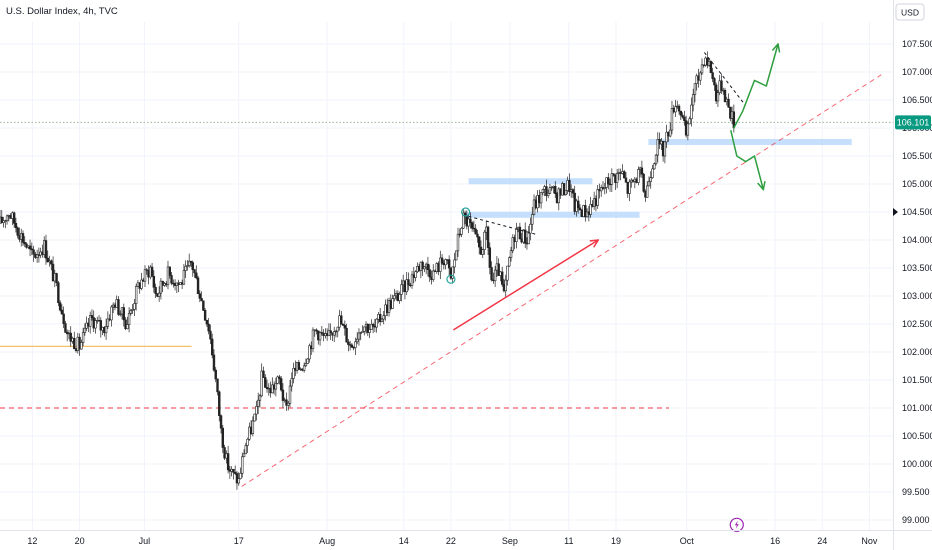 This screenshot has height=550, width=932. What do you see at coordinates (757, 86) in the screenshot?
I see `green-up-scenario-arrow` at bounding box center [757, 86].